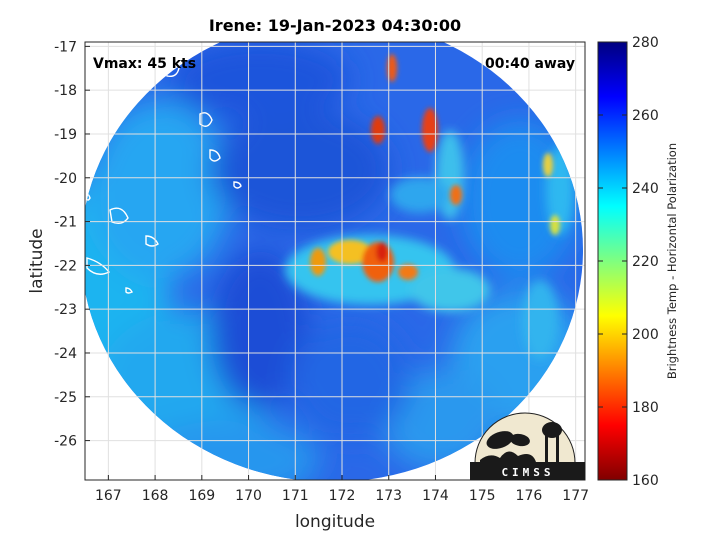 This screenshot has width=720, height=540. I want to click on y-tick-label: -20, so click(65, 179).